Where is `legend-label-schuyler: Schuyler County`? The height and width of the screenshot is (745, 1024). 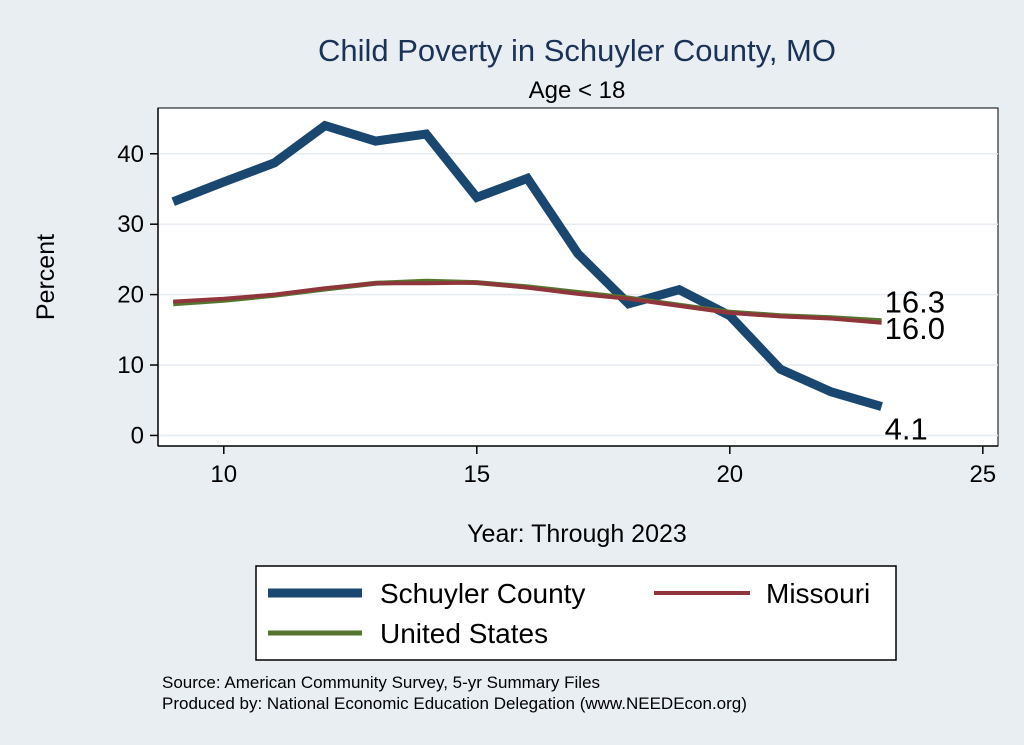 legend-label-schuyler: Schuyler County is located at coordinates (482, 593).